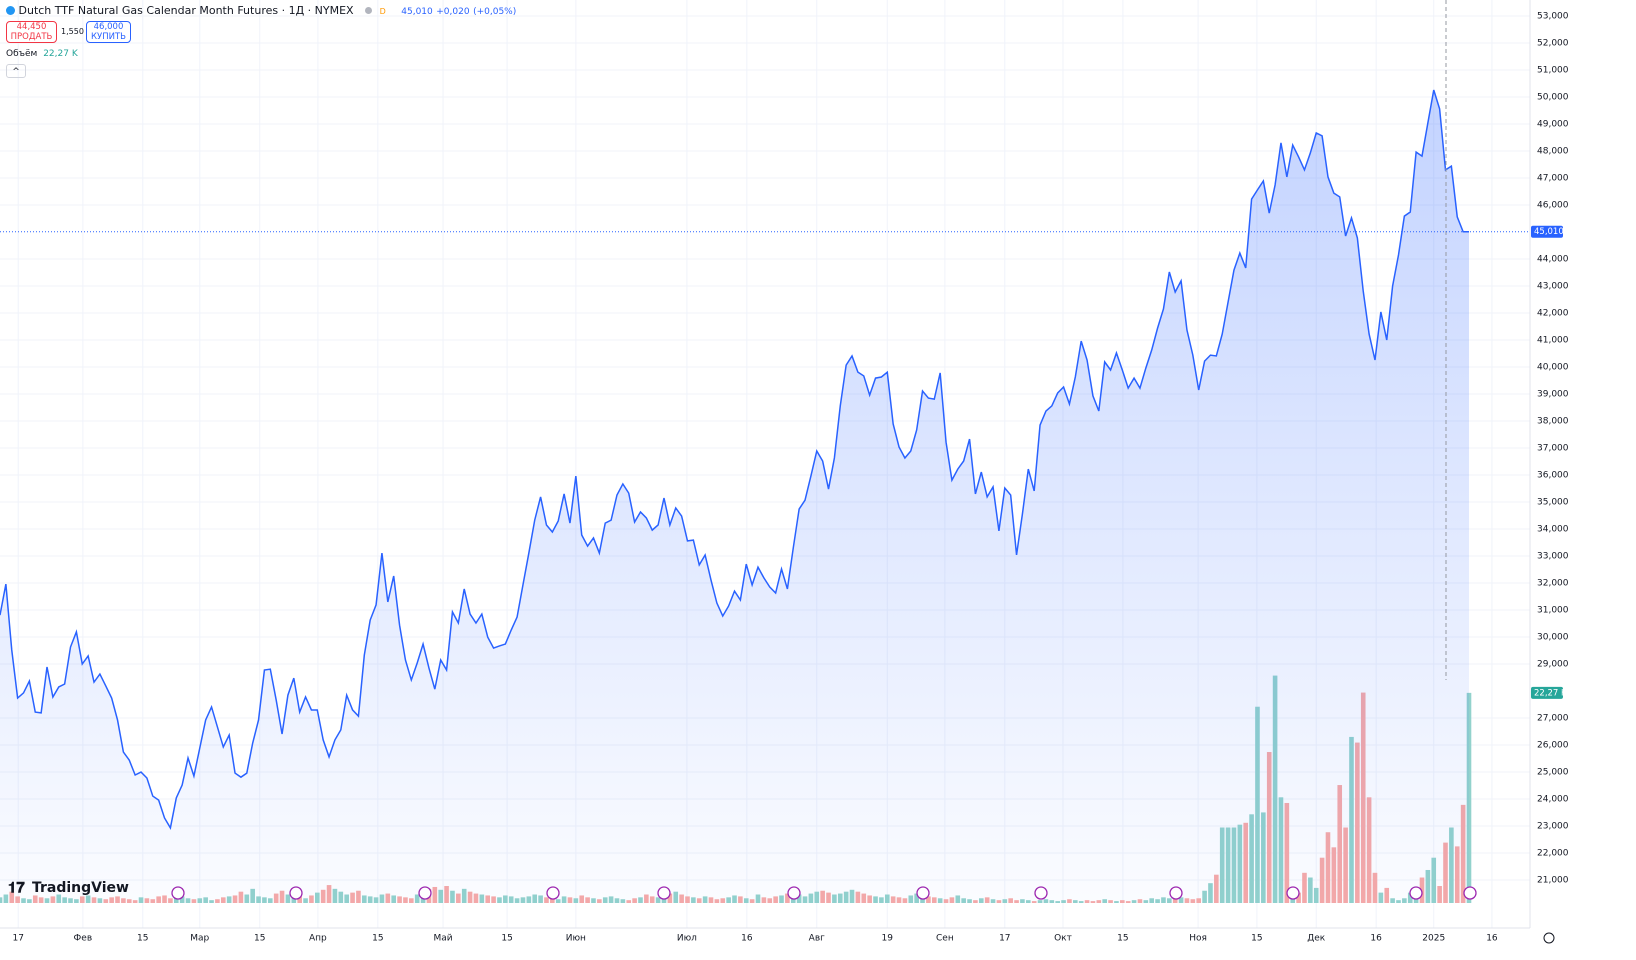 The width and height of the screenshot is (1636, 960). Describe the element at coordinates (1553, 665) in the screenshot. I see `y-tick-label: 29,000` at that location.